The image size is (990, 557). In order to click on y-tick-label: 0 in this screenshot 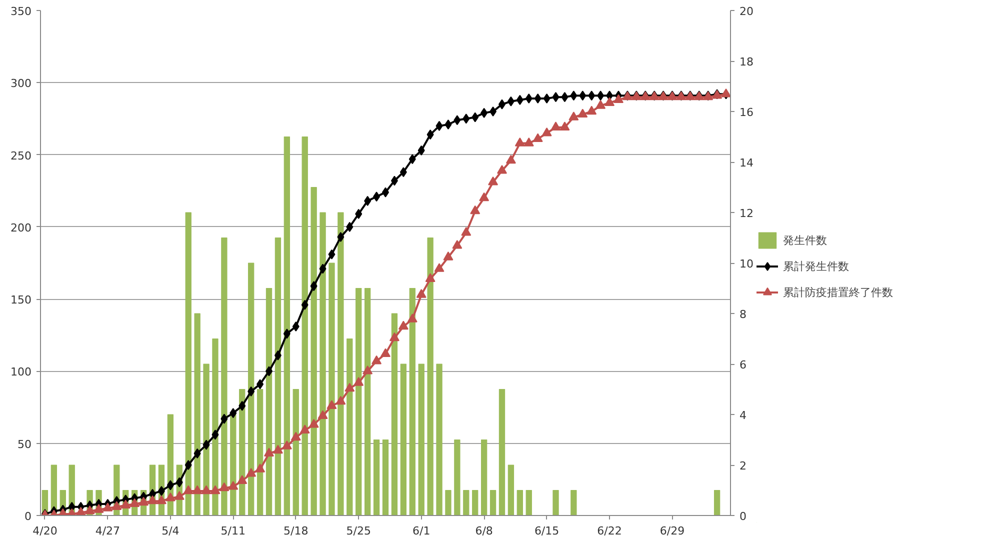, I will do `click(28, 516)`.